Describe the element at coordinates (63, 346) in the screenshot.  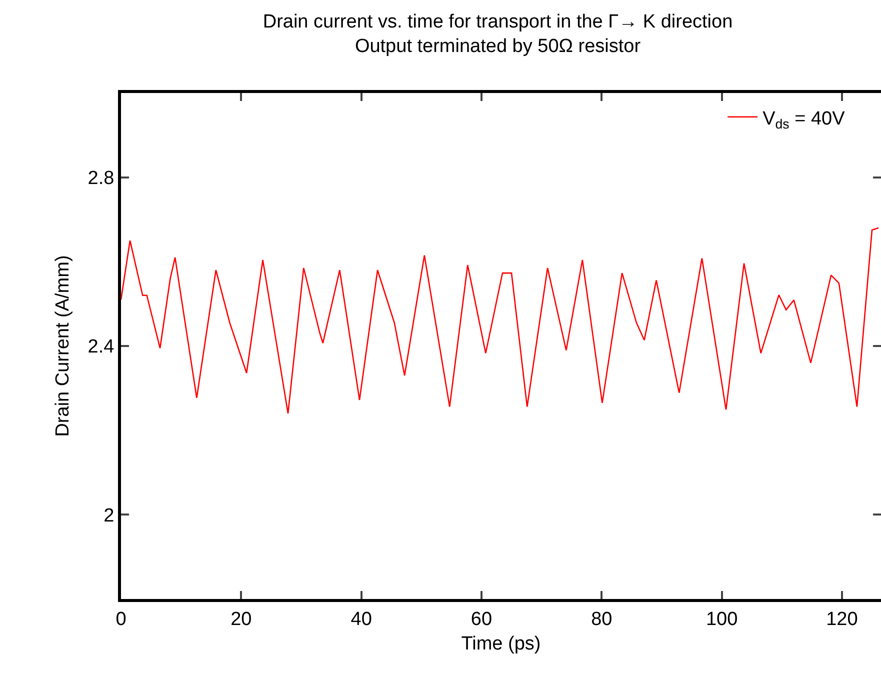
I see `y-axis-title: Drain Current (A/mm)` at that location.